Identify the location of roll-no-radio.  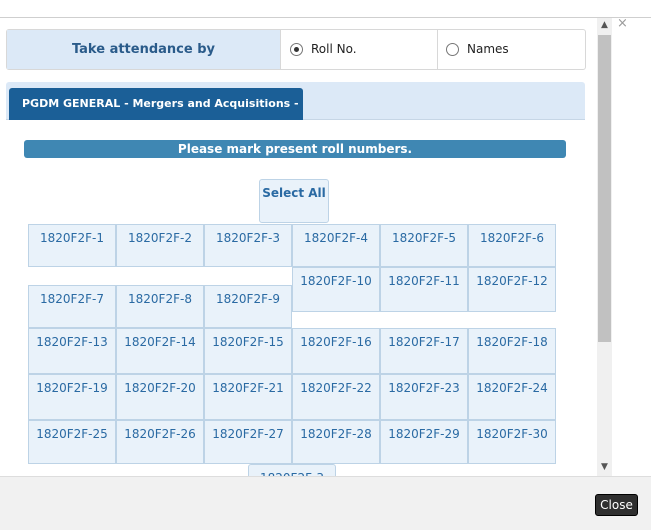
(296, 49).